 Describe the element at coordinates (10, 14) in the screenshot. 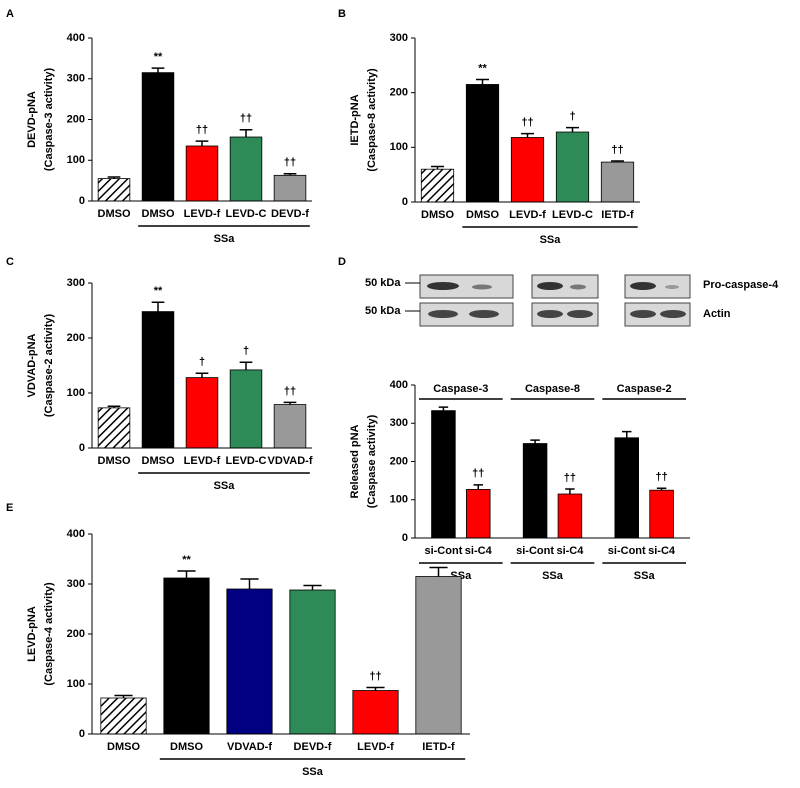

I see `panel-letter: A` at that location.